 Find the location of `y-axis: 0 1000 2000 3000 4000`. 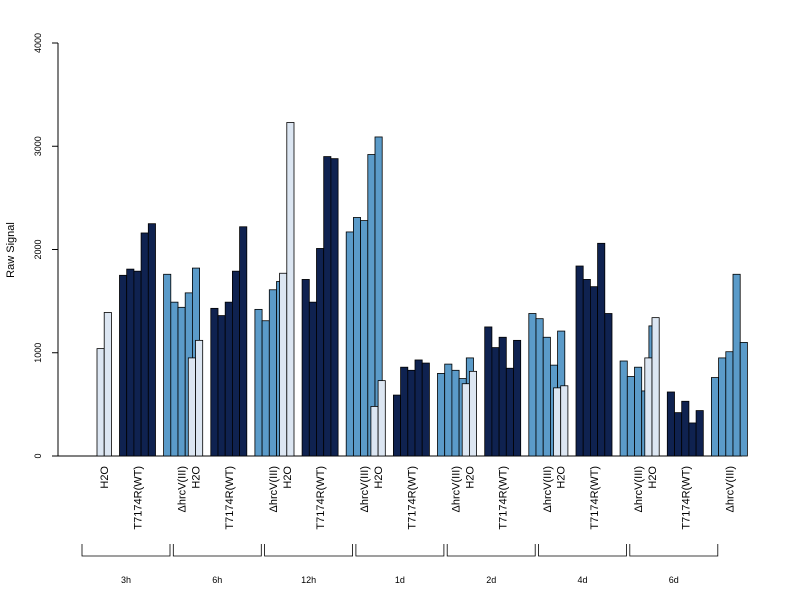

y-axis: 0 1000 2000 3000 4000 is located at coordinates (46, 246).